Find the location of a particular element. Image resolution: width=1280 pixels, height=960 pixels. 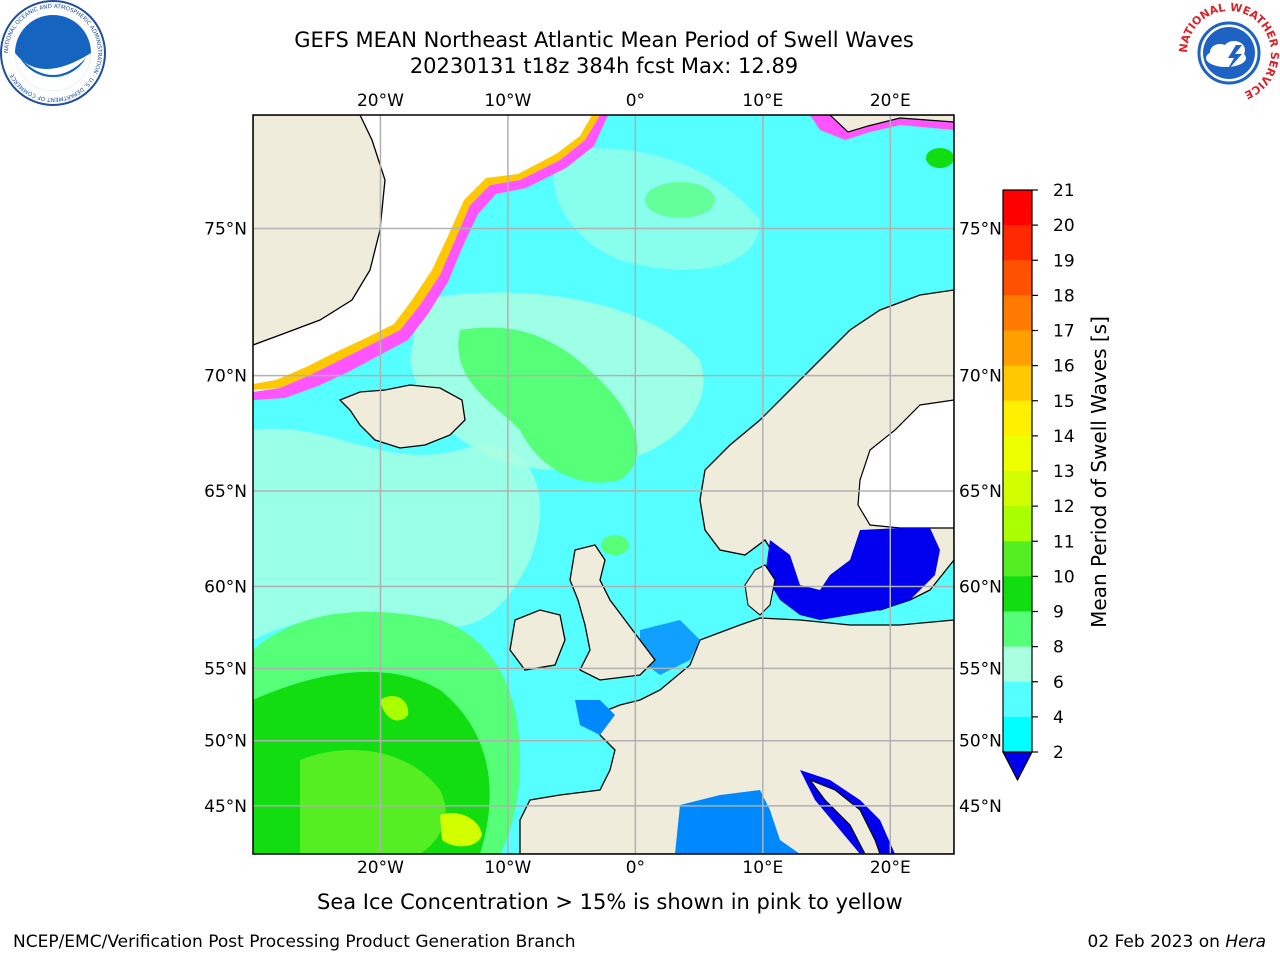

colorbar-tick-label: 4 is located at coordinates (1058, 718).